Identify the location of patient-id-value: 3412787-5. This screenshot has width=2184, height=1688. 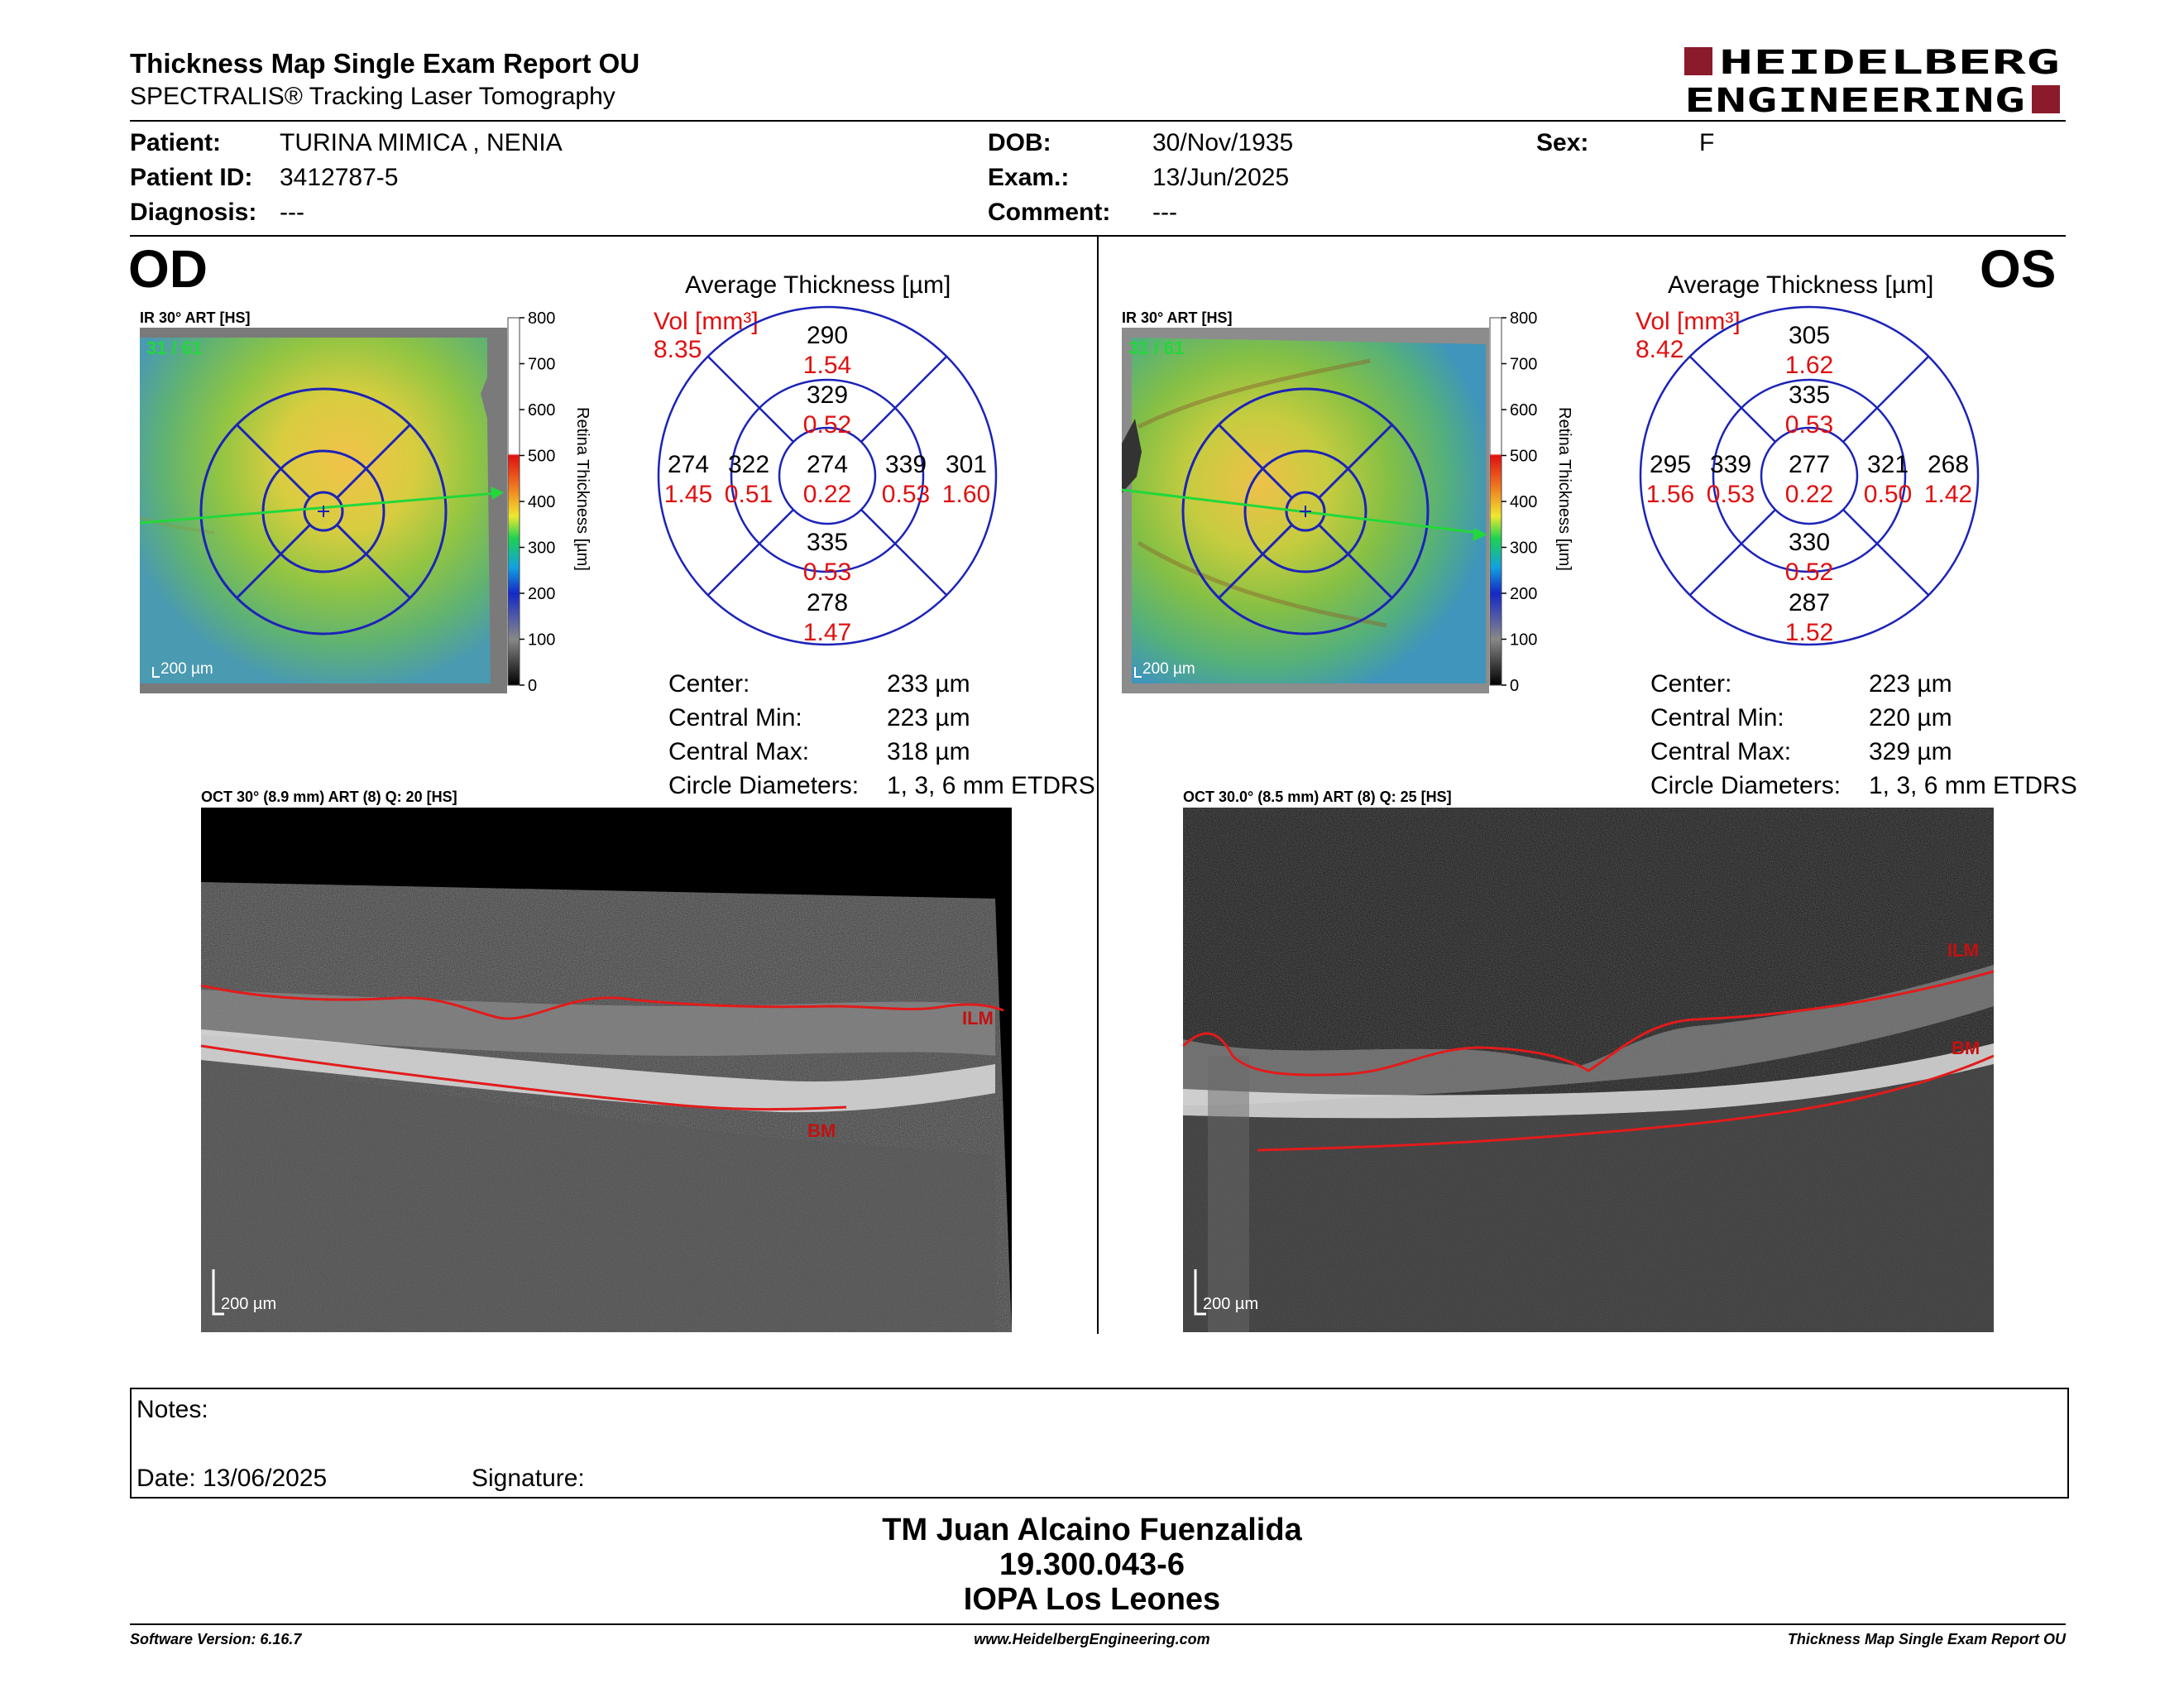
(339, 177).